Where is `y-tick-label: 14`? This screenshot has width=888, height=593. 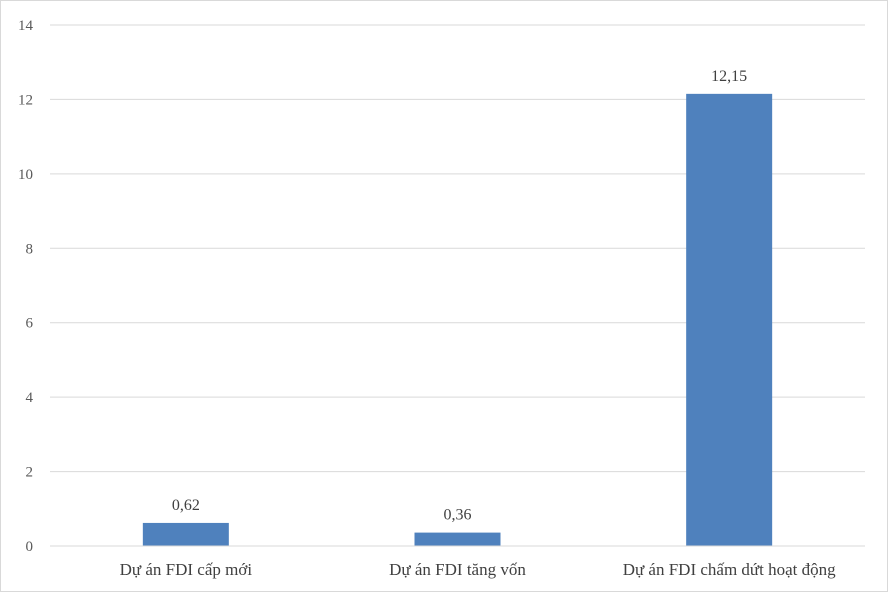
y-tick-label: 14 is located at coordinates (26, 26).